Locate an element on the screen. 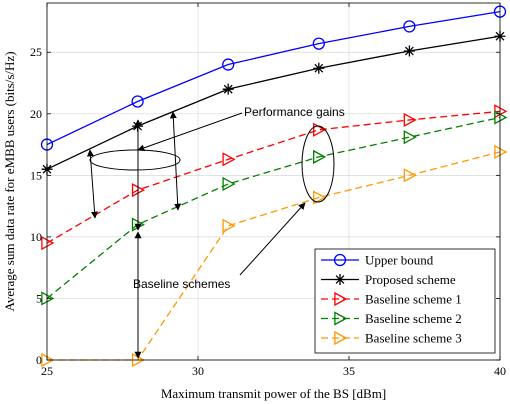 This screenshot has width=510, height=404. x-tick-label: 35 is located at coordinates (349, 371).